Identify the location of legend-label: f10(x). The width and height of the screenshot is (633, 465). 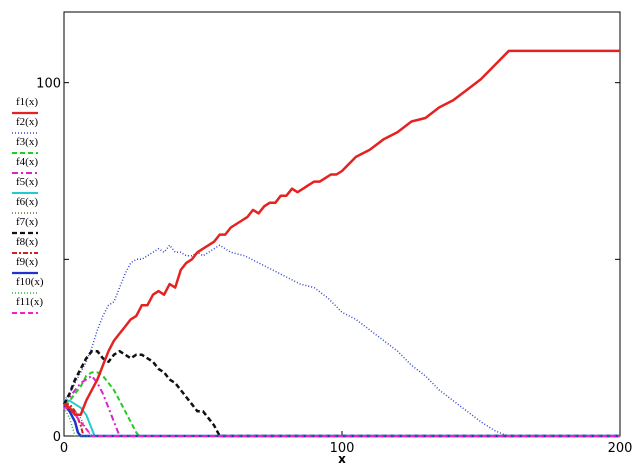
(30, 282).